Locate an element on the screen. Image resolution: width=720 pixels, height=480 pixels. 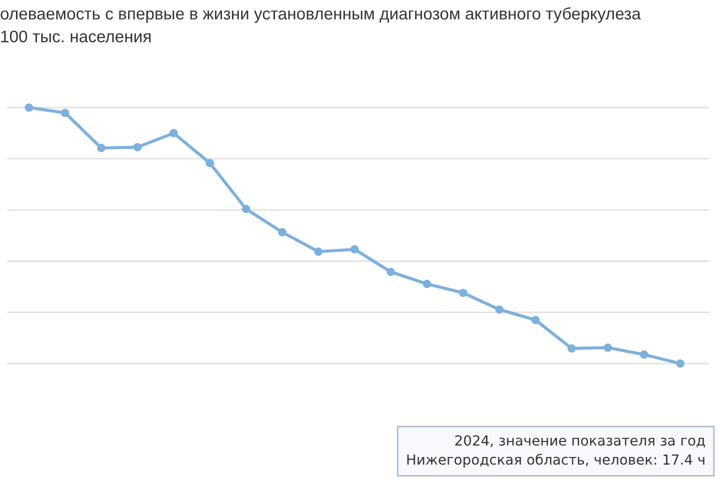
chart-title: олеваемость с впервые в жизни установленным диагнозом активного туберкулеза 100 тыс. населения is located at coordinates (320, 24).